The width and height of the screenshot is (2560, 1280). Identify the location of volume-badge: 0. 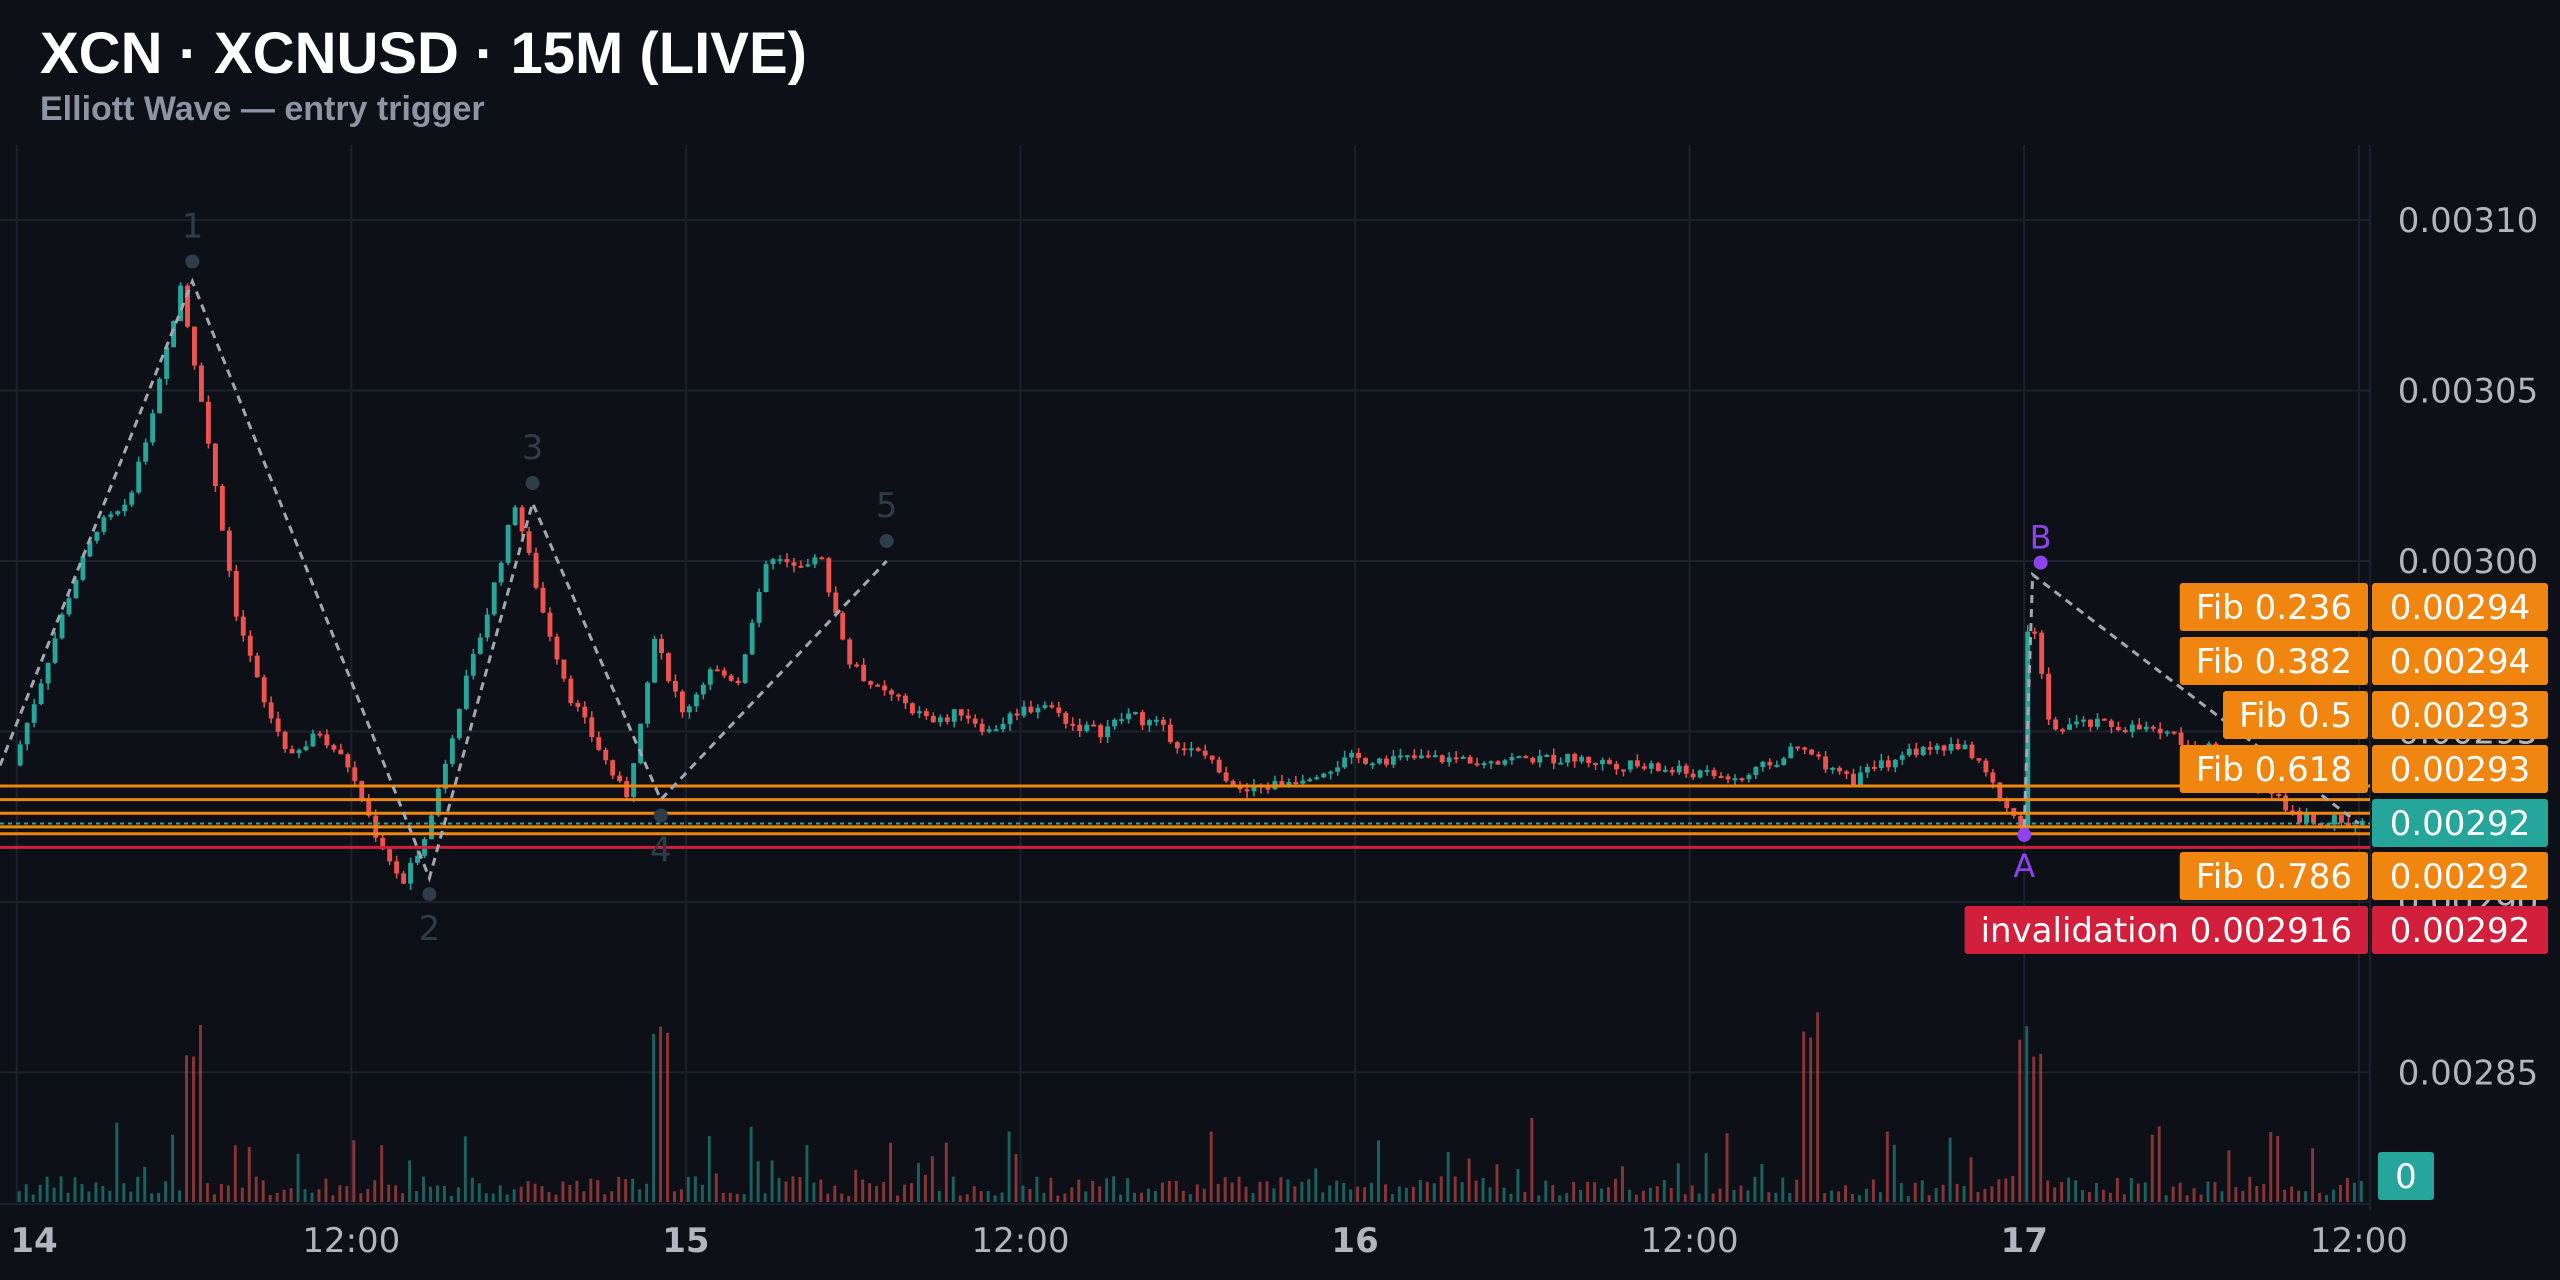
(2406, 1176).